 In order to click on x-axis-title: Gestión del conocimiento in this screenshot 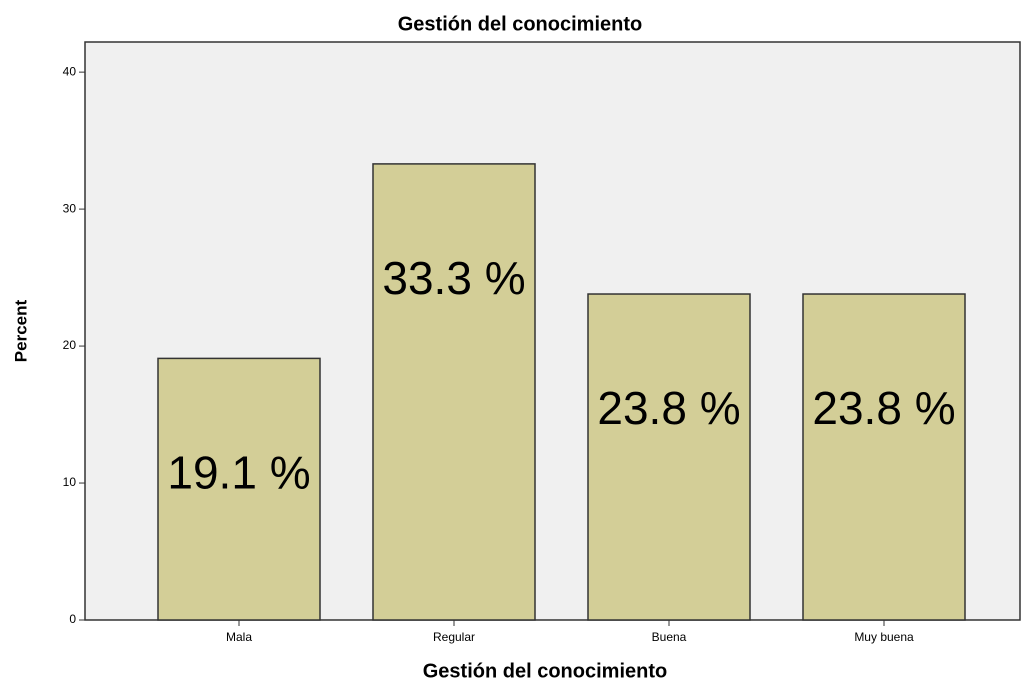, I will do `click(545, 671)`.